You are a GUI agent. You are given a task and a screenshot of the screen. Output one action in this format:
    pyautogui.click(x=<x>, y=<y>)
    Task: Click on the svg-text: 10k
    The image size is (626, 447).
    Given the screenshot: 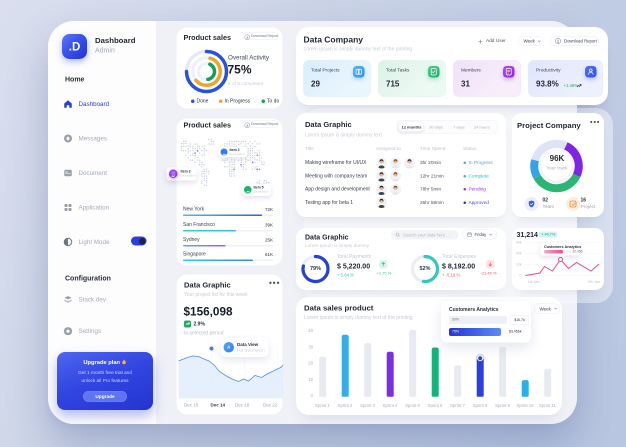 What is the action you would take?
    pyautogui.click(x=519, y=265)
    